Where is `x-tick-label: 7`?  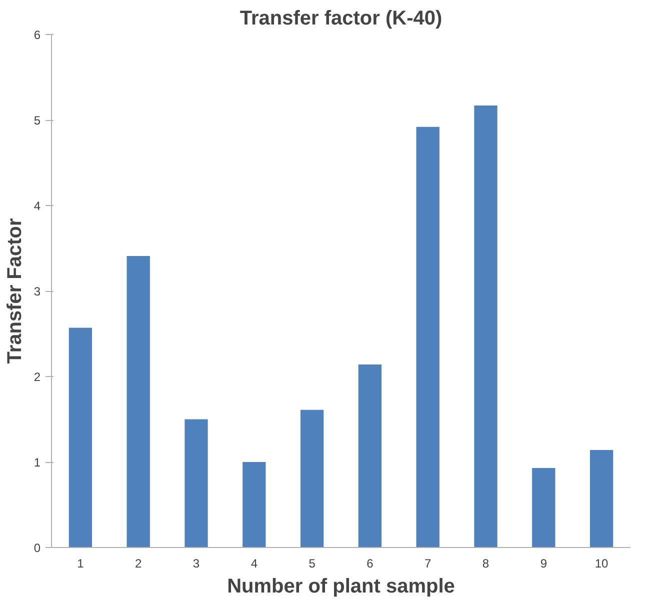 x-tick-label: 7 is located at coordinates (428, 563).